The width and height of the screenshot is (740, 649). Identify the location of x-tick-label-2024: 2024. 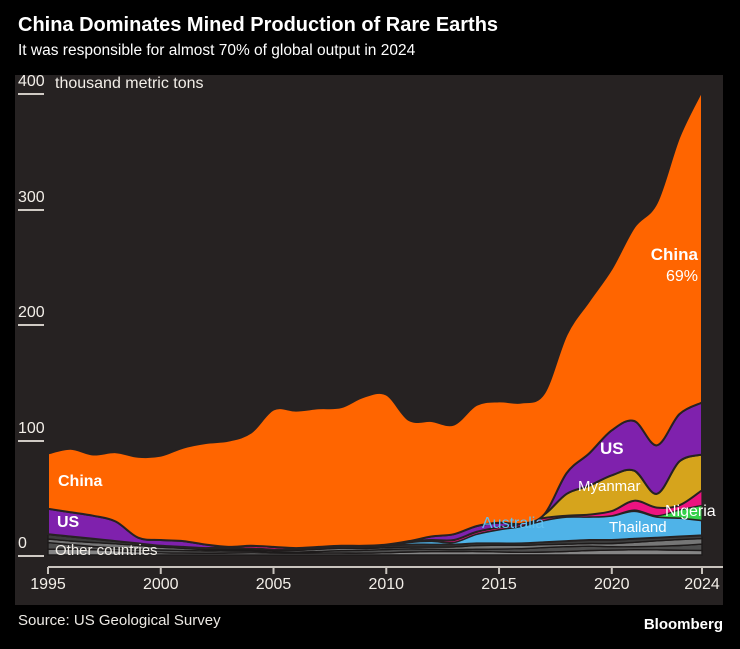
(702, 584).